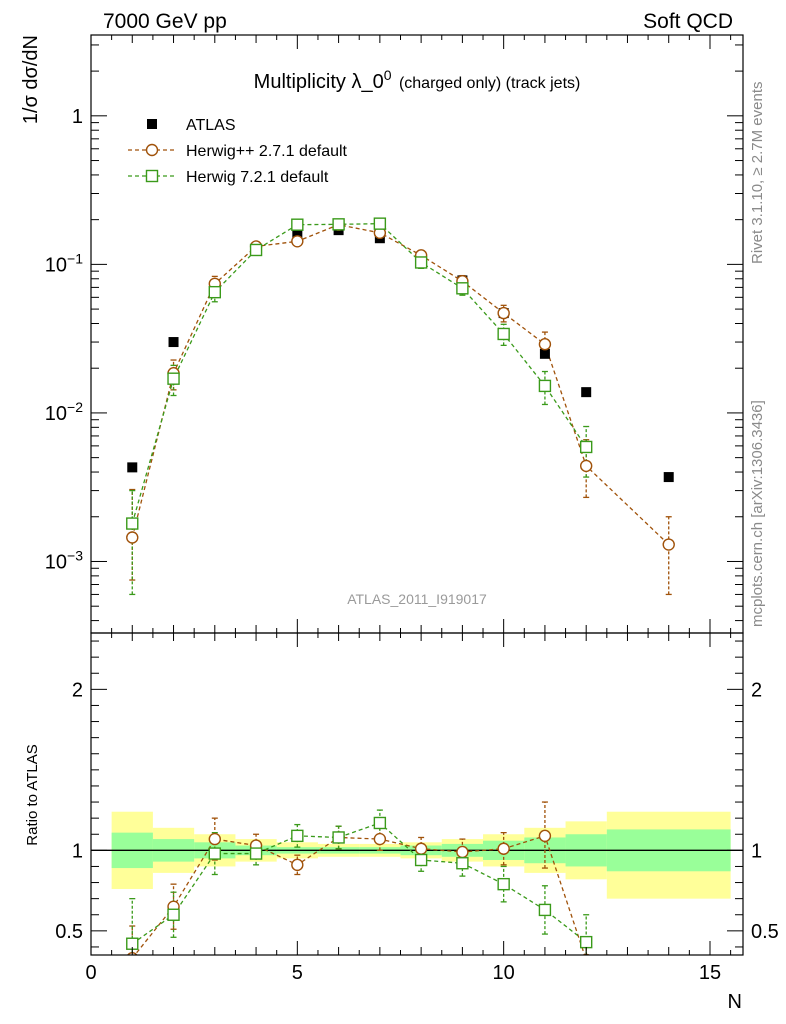  What do you see at coordinates (757, 173) in the screenshot?
I see `rivet-version: Rivet 3.1.10, ≥ 2.7M events` at bounding box center [757, 173].